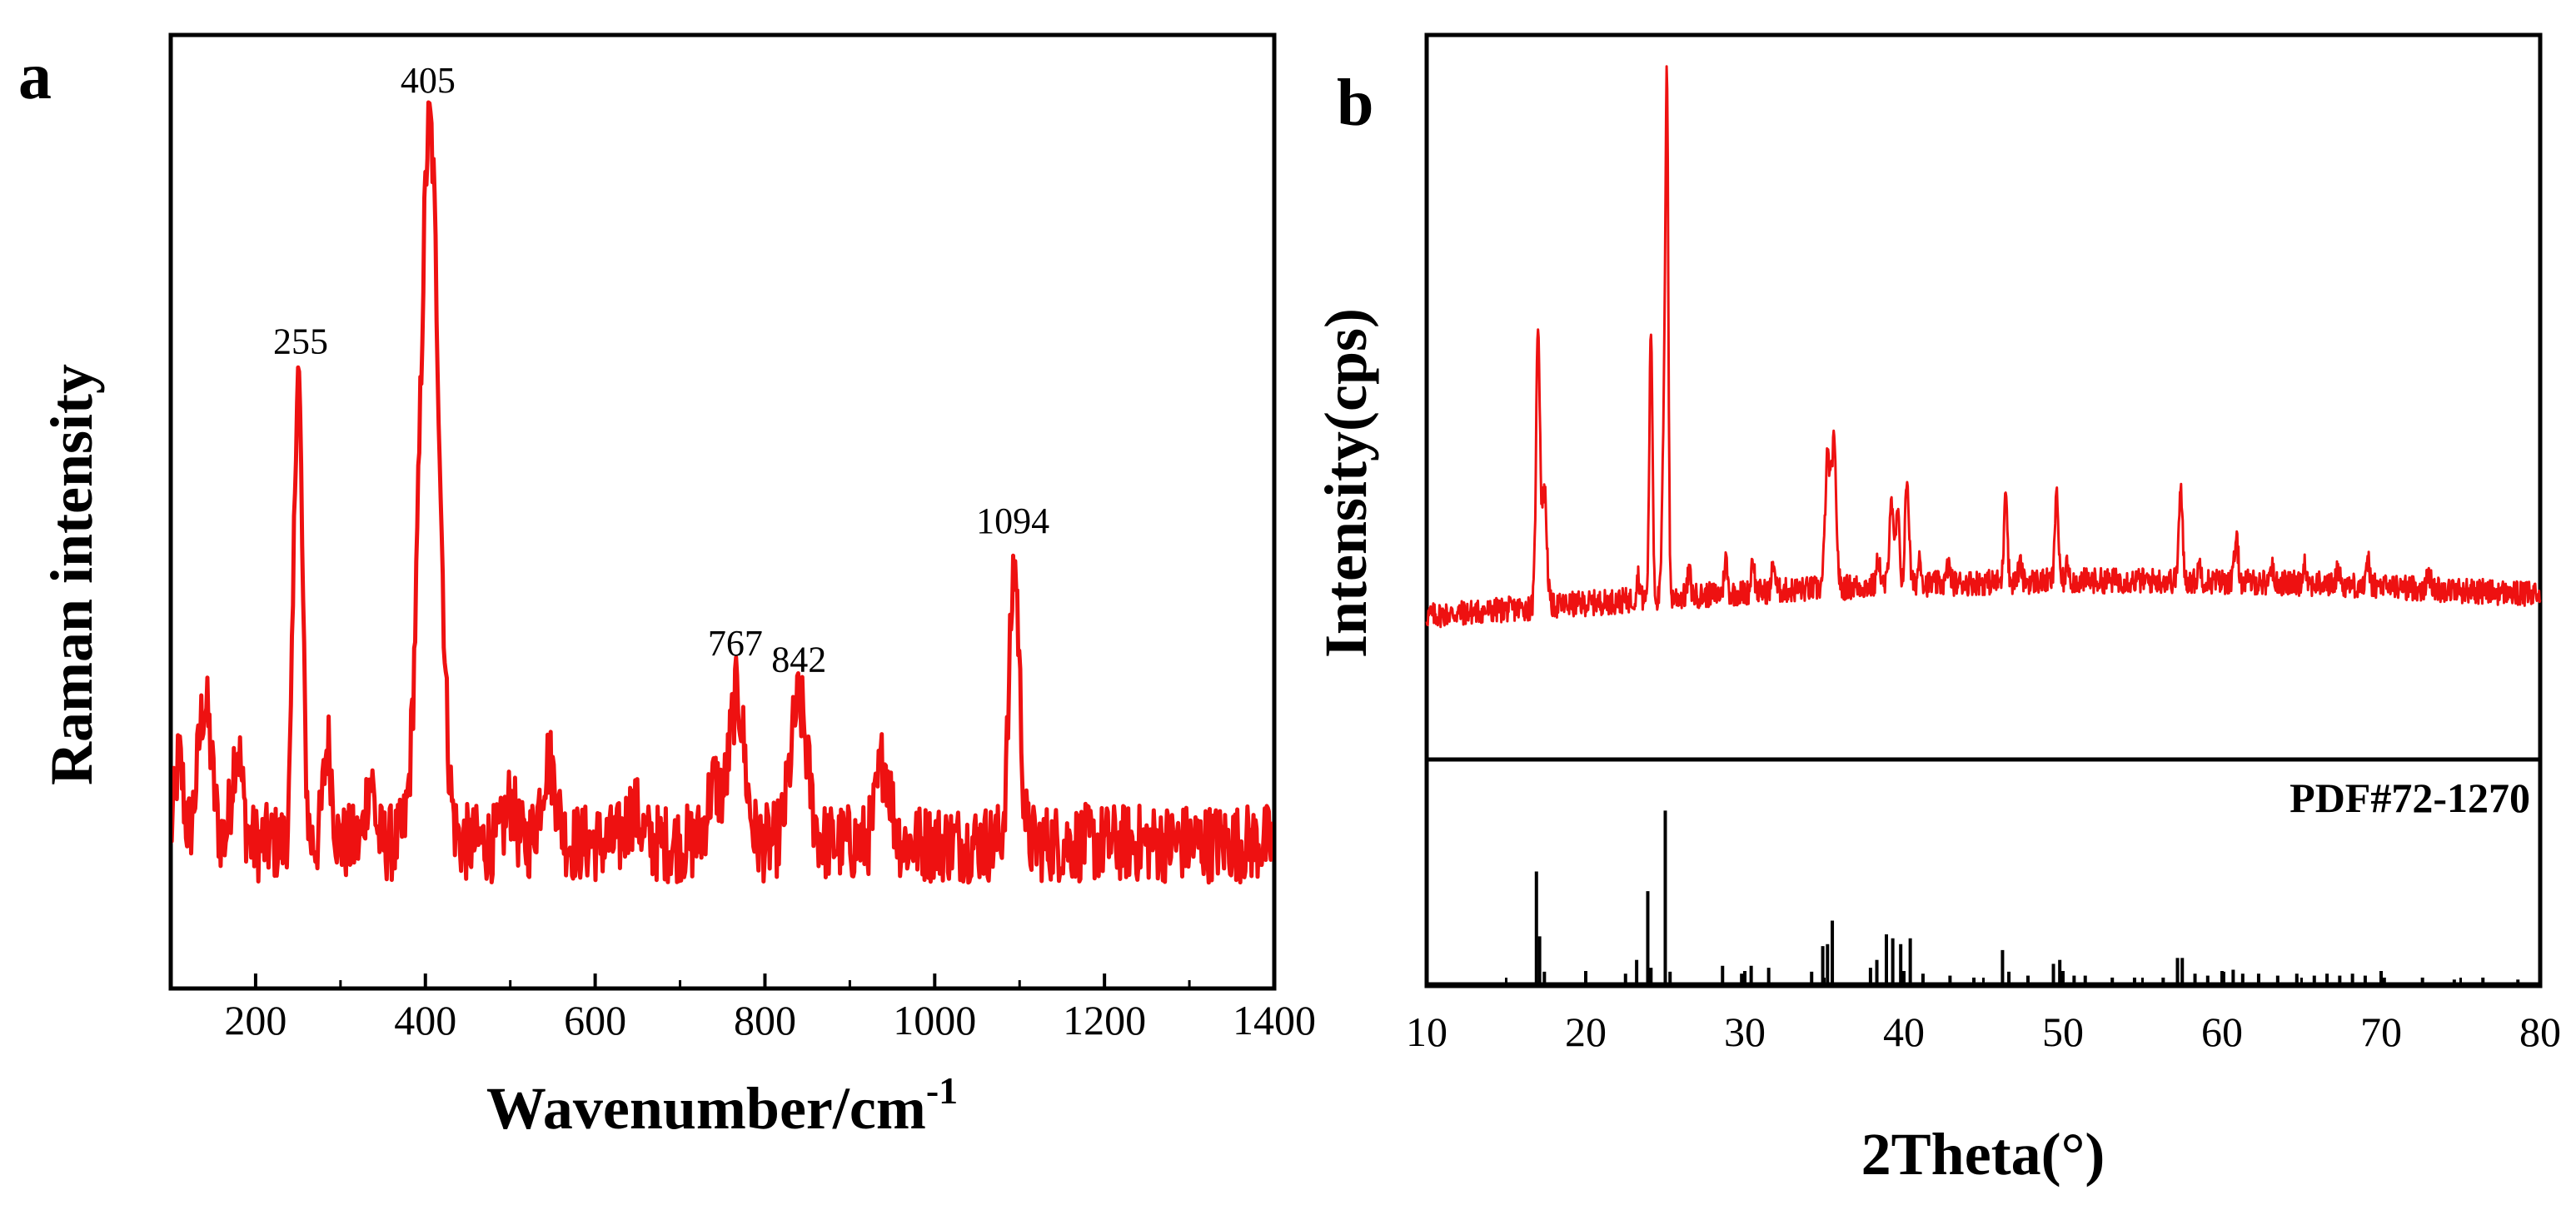 The width and height of the screenshot is (2576, 1210). What do you see at coordinates (735, 643) in the screenshot?
I see `raman-peak-label: 767` at bounding box center [735, 643].